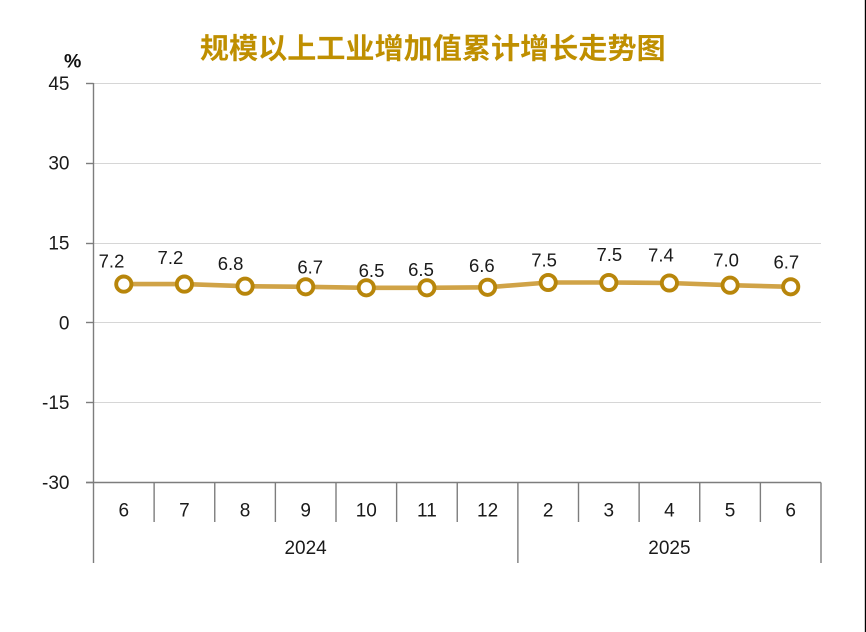  Describe the element at coordinates (669, 511) in the screenshot. I see `svg-text: 4` at that location.